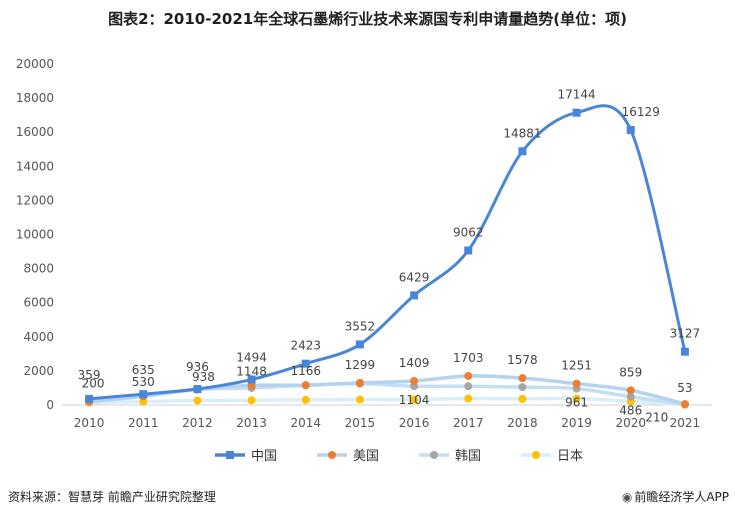 This screenshot has height=514, width=735. I want to click on data-label: 9062, so click(468, 232).